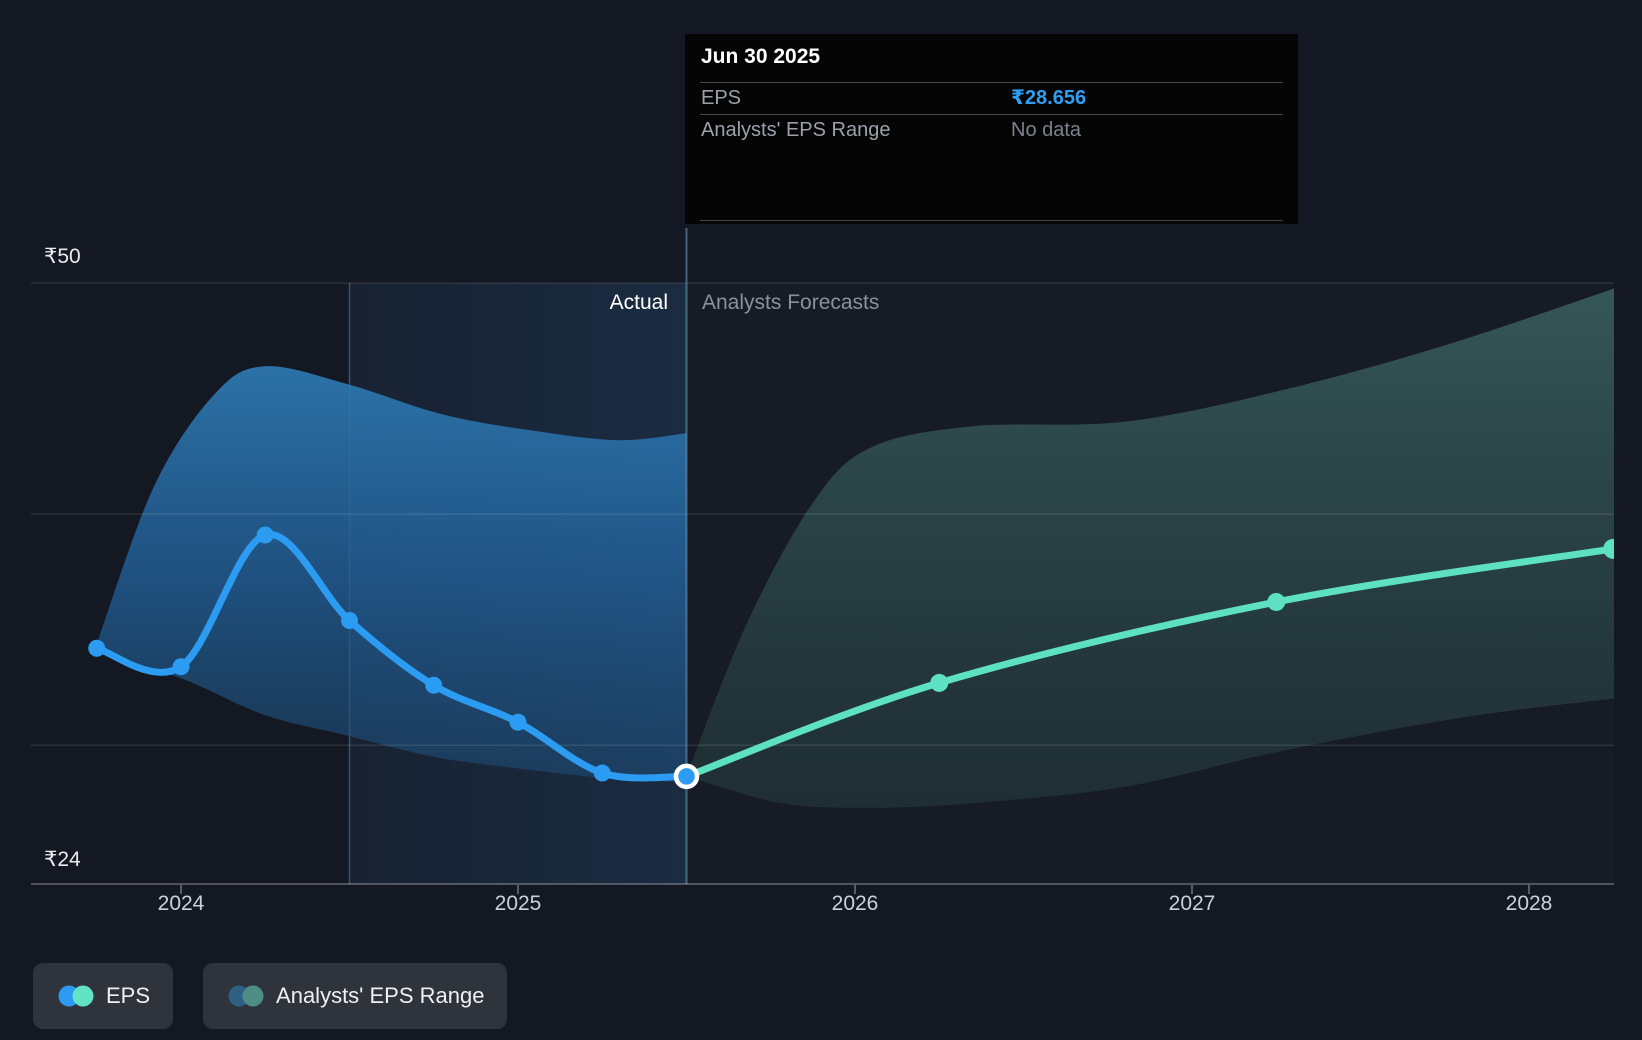  Describe the element at coordinates (518, 903) in the screenshot. I see `x-axis-label-2025: 2025` at that location.